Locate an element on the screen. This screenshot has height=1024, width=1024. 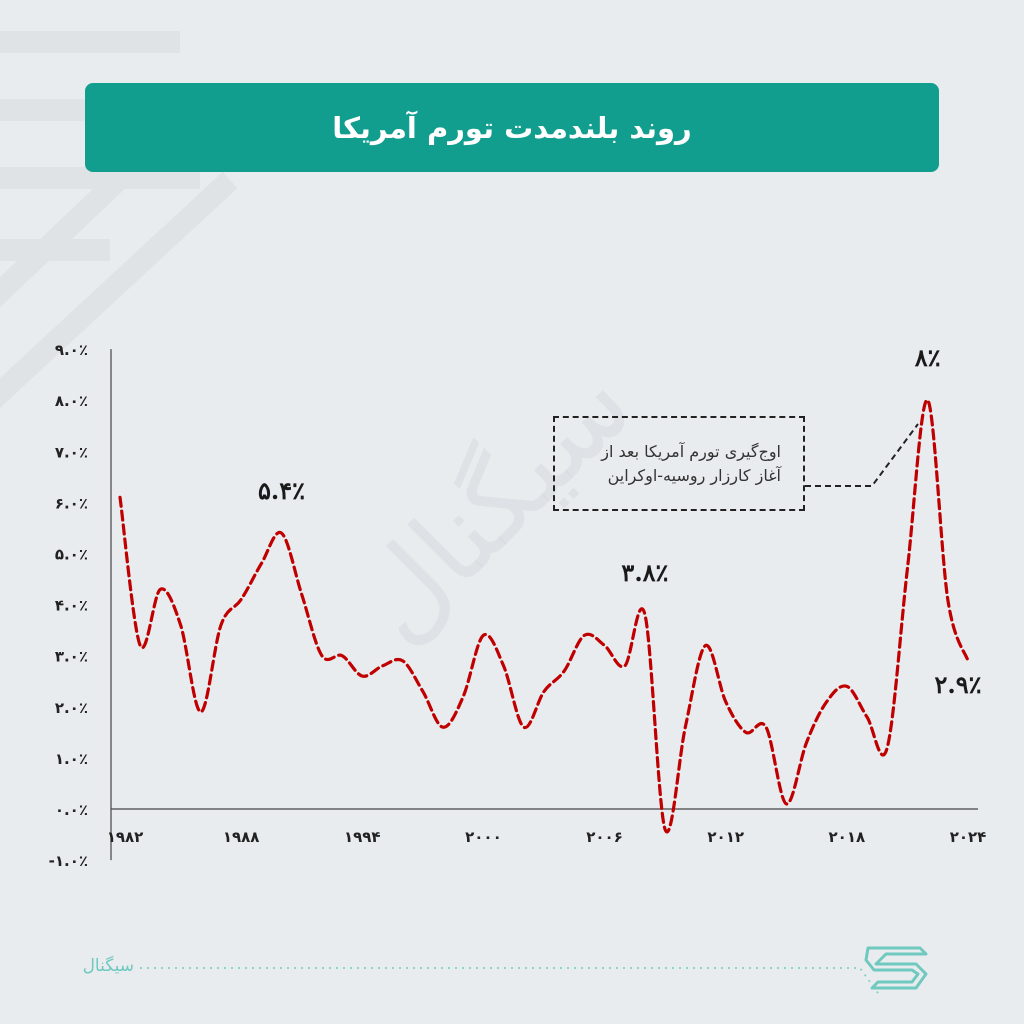
x-tick-label: ۱۹۸۸ is located at coordinates (241, 837).